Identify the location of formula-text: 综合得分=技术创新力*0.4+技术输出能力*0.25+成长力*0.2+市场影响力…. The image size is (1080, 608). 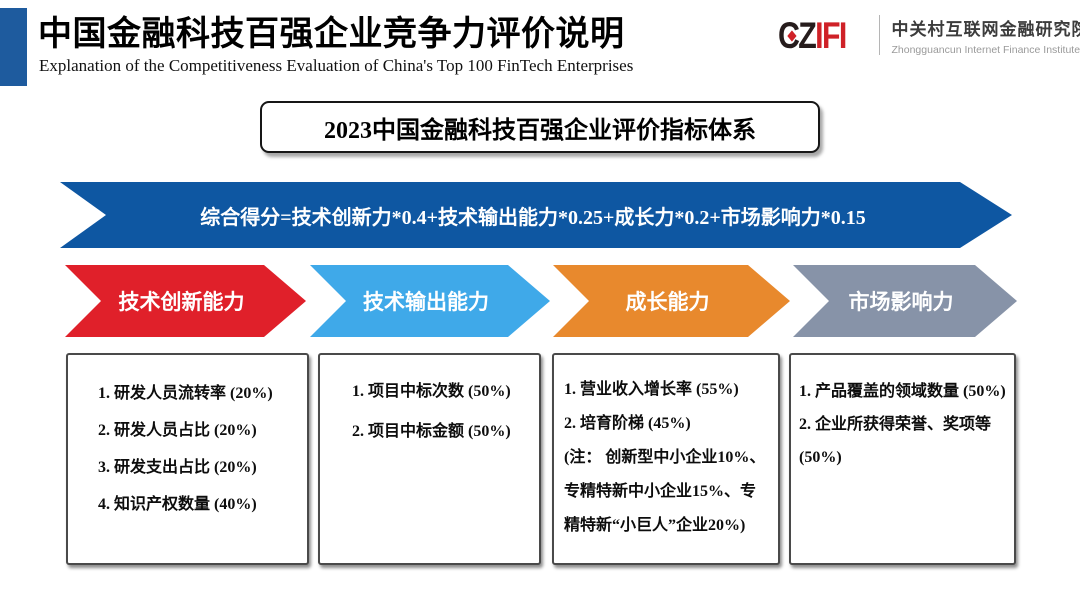
(533, 217).